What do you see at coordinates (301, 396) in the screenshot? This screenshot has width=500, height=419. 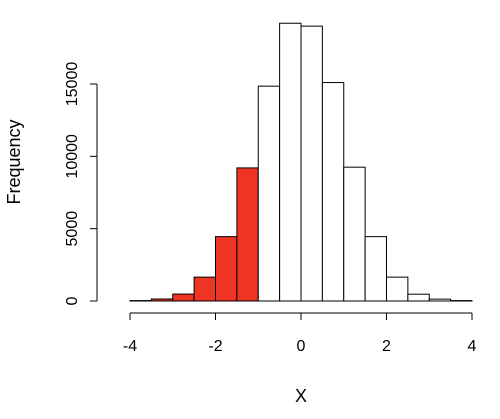 I see `x-axis-title: X` at bounding box center [301, 396].